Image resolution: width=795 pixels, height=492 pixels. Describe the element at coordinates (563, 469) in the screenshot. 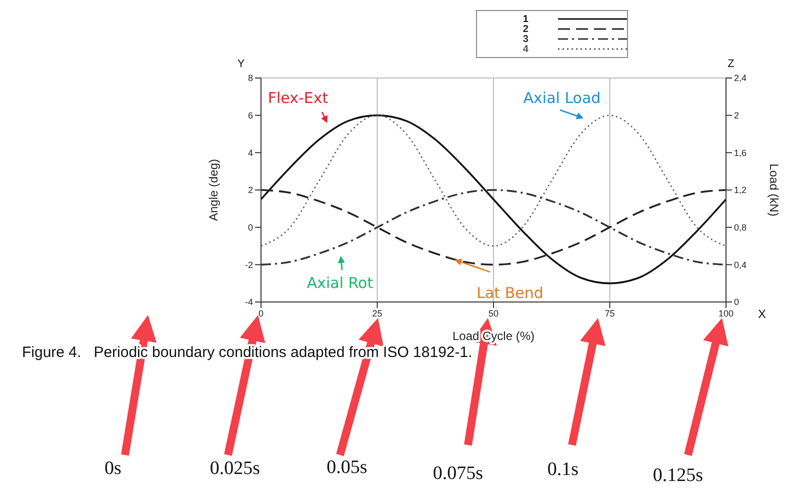

I see `text: 0.1s` at that location.